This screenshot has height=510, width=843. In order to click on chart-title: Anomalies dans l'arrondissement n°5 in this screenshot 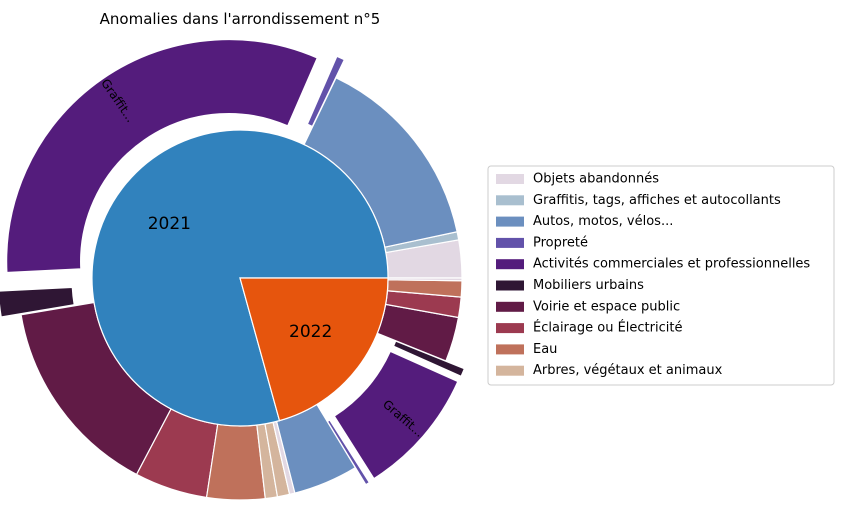, I will do `click(240, 19)`.